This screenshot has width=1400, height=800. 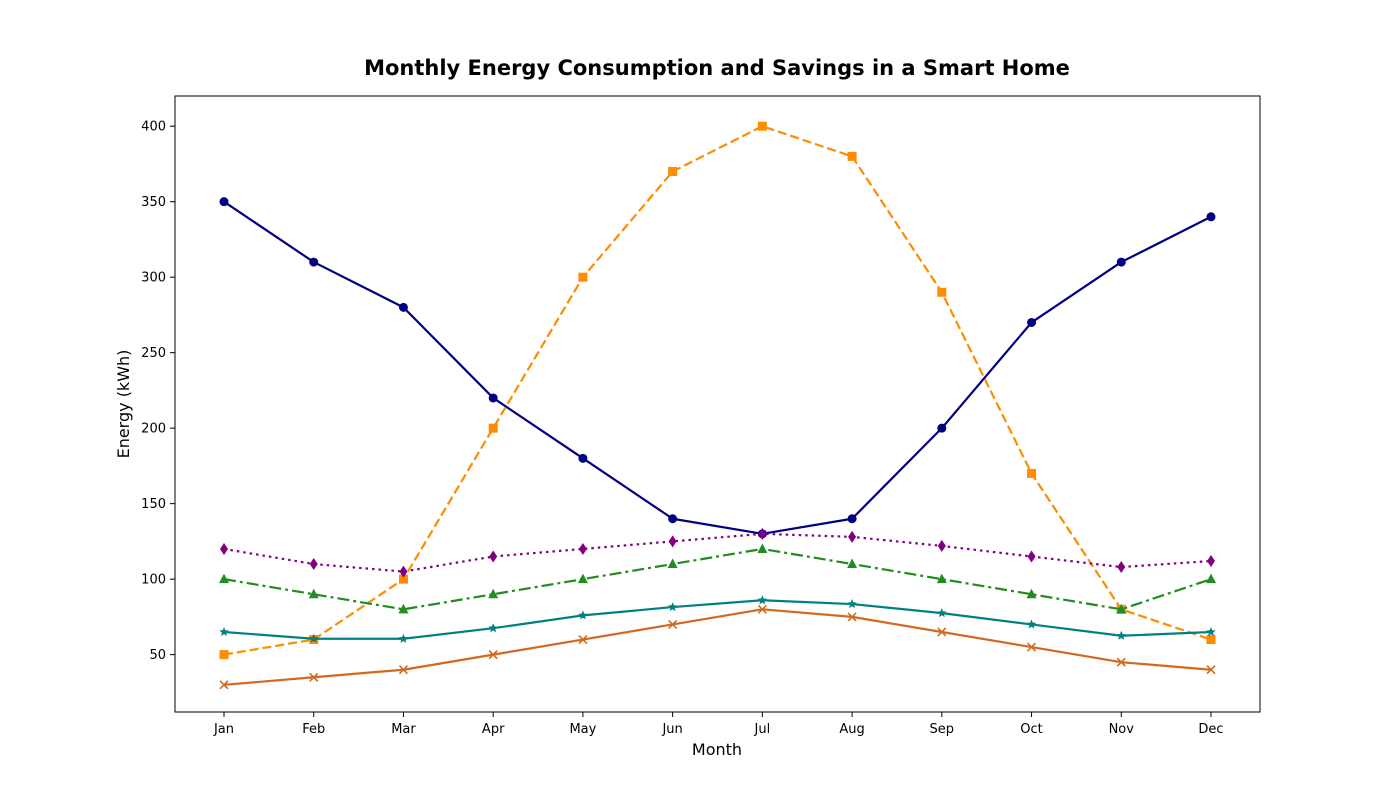 What do you see at coordinates (153, 580) in the screenshot?
I see `y-tick-label: 100` at bounding box center [153, 580].